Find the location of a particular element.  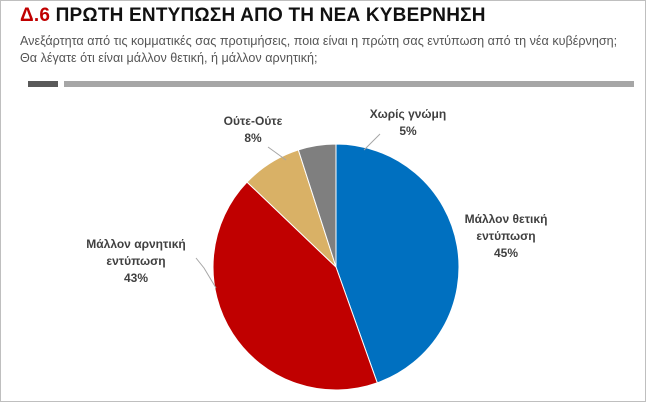

slice-label-1: Μάλλον αρνητική εντύπωση 43% is located at coordinates (135, 261).